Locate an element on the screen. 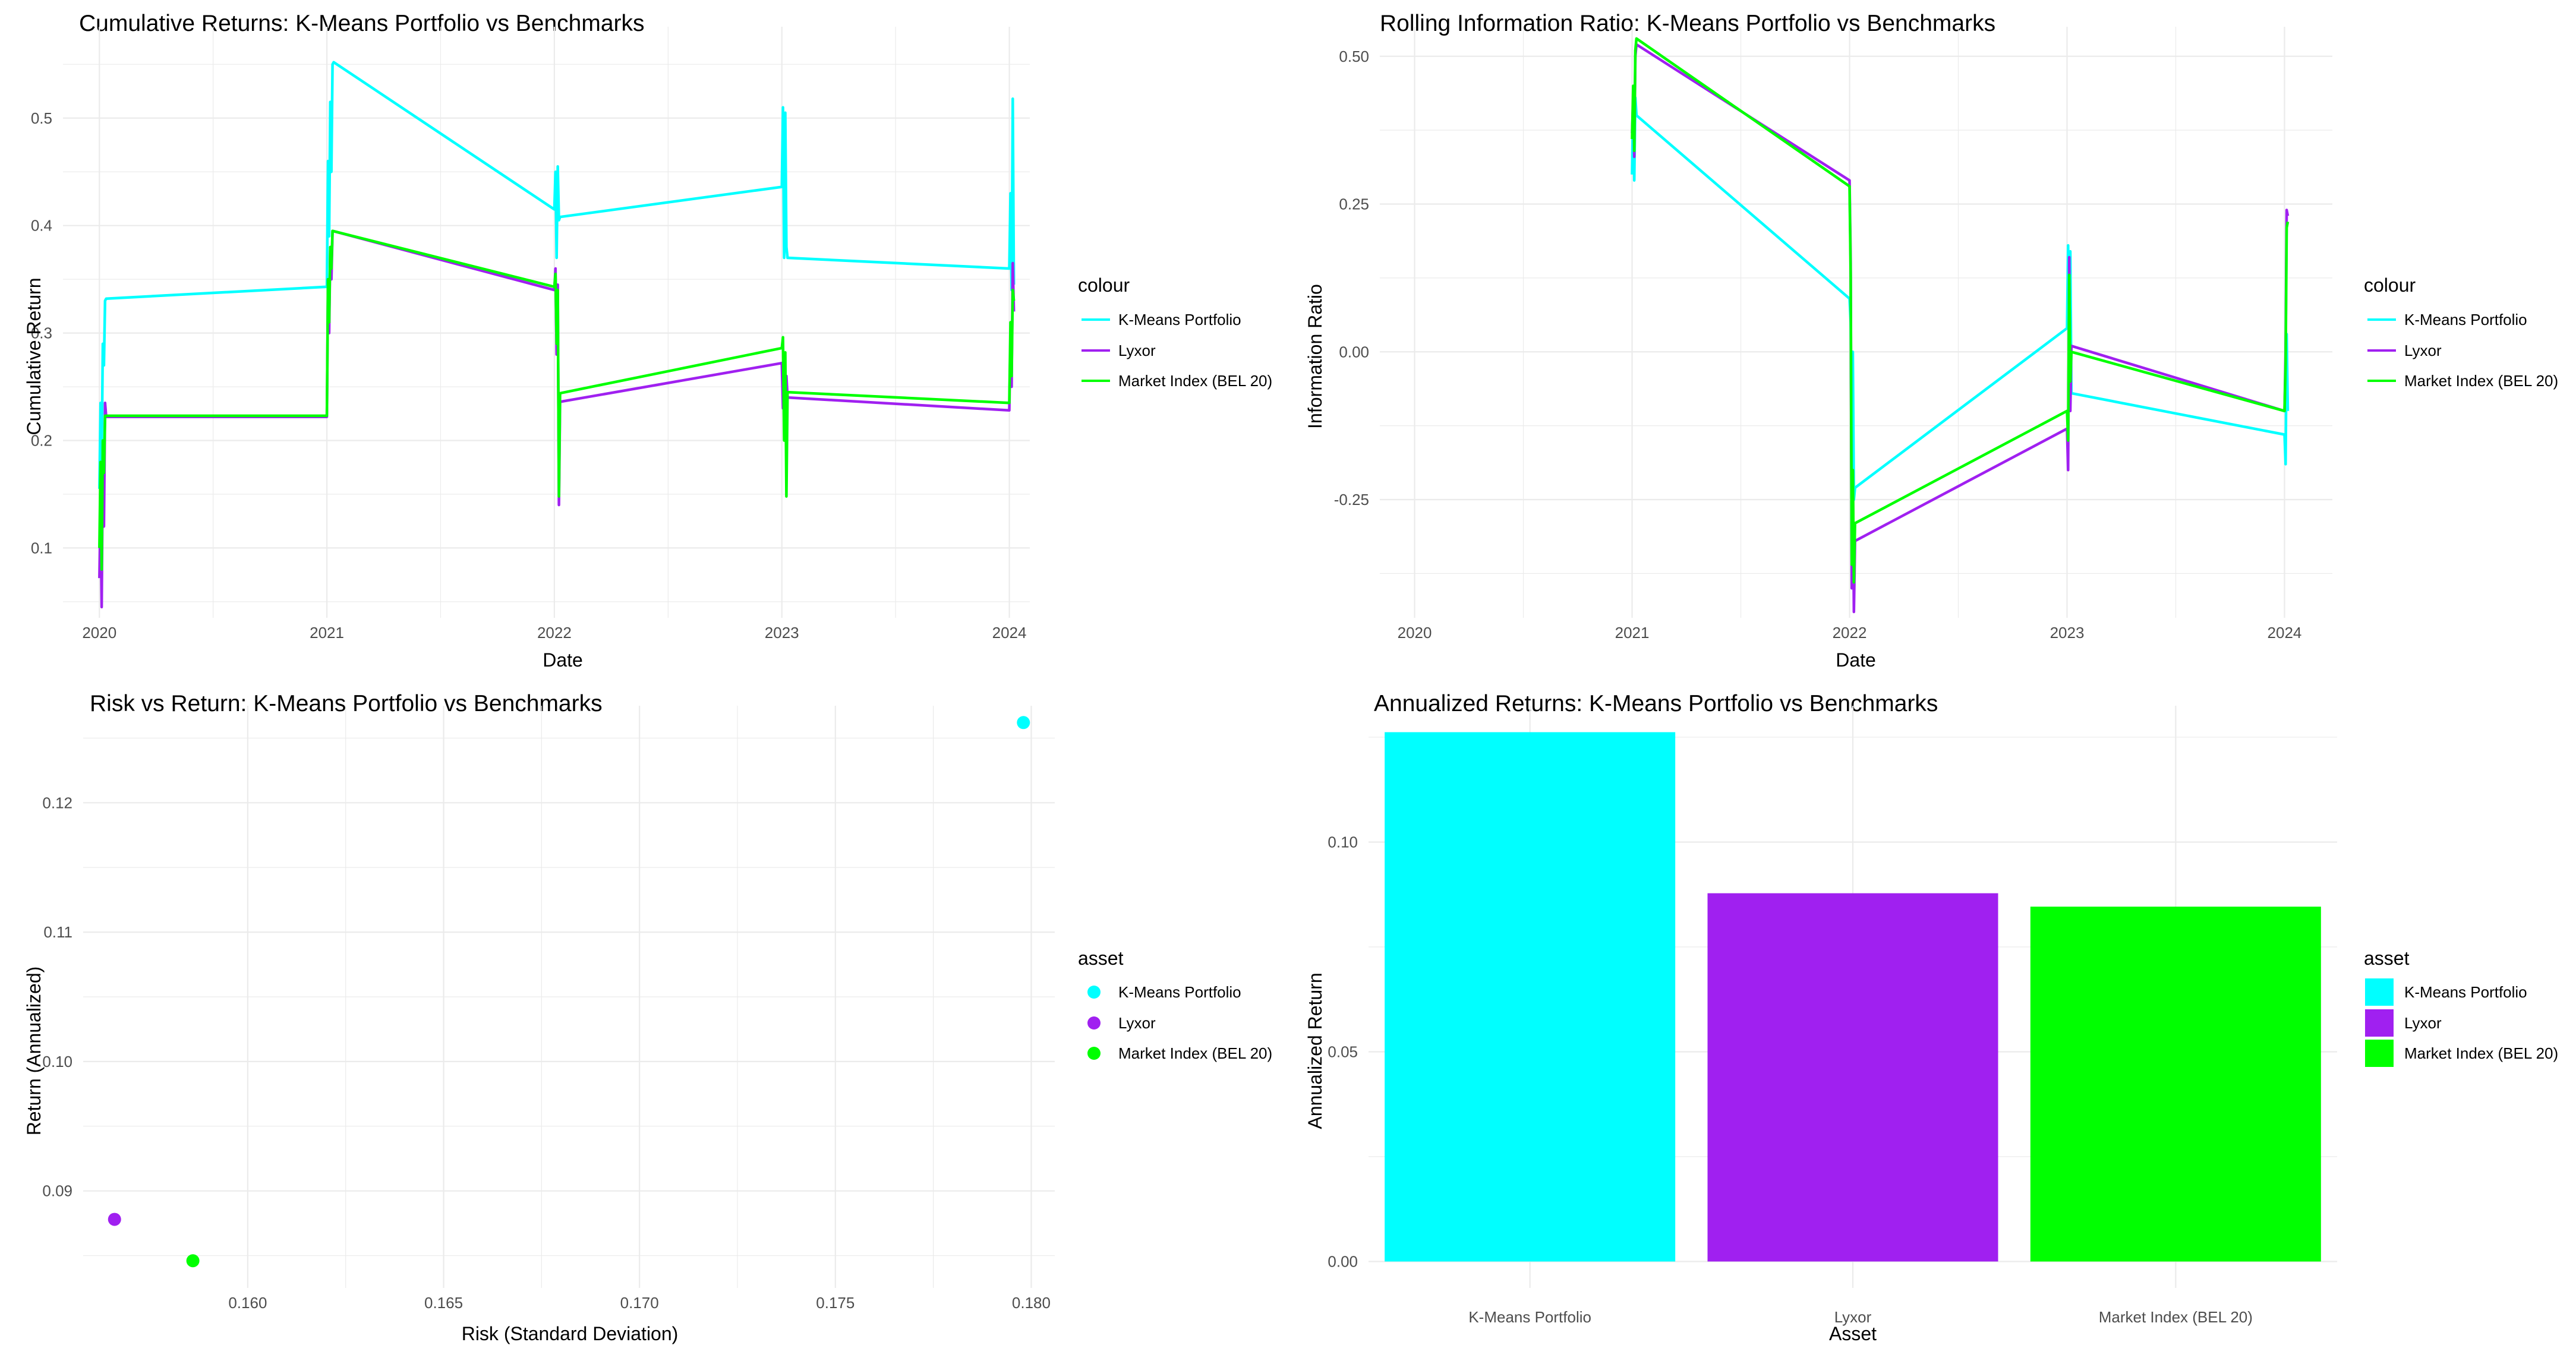  x-tick-label: K-Means Portfolio is located at coordinates (1529, 1317).